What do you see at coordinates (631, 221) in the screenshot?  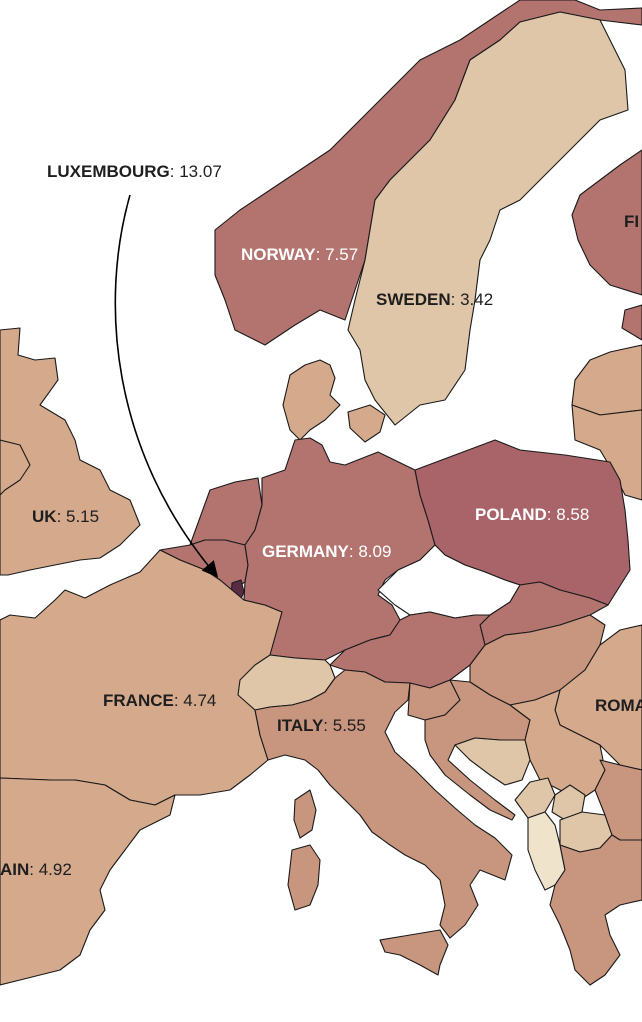 I see `label-finland: FI` at bounding box center [631, 221].